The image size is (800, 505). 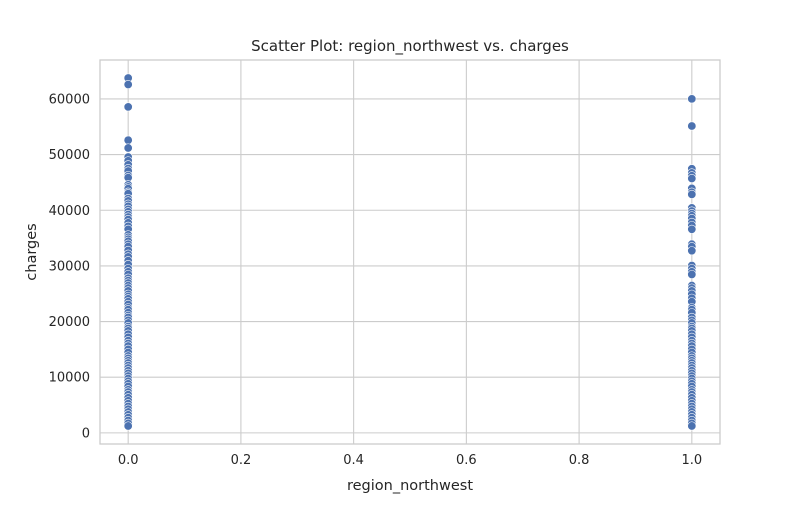 I want to click on x-tick-label: 0.8, so click(x=579, y=460).